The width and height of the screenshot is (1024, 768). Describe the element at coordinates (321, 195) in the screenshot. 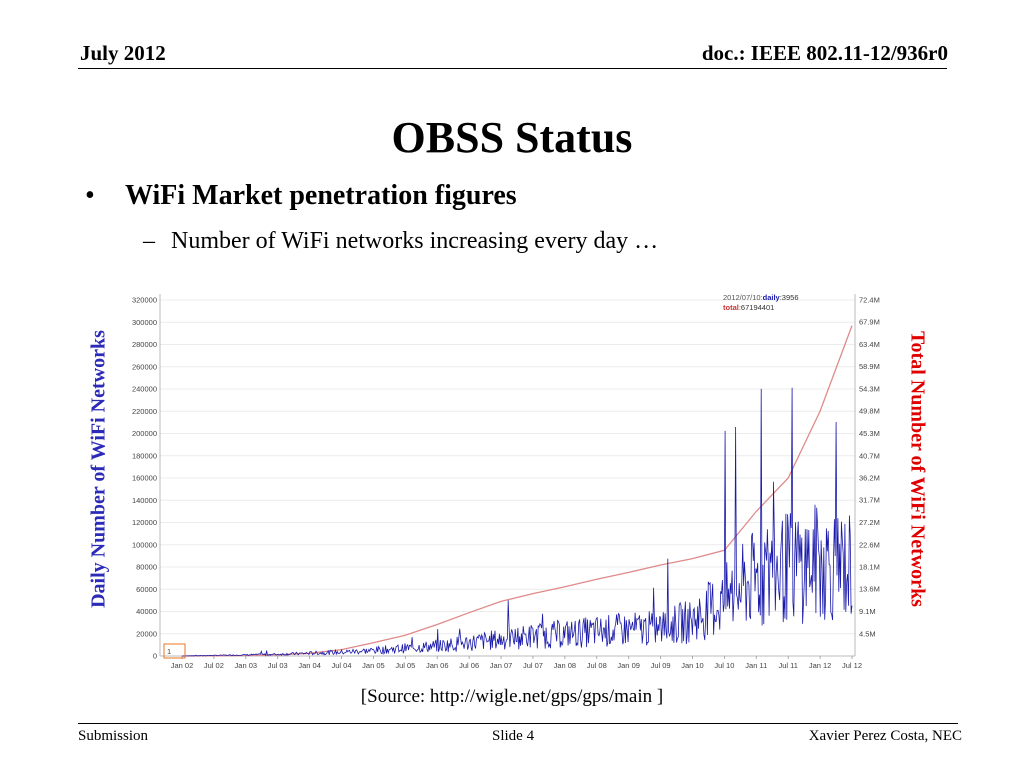

I see `bullet-text: WiFi Market penetration figures` at that location.